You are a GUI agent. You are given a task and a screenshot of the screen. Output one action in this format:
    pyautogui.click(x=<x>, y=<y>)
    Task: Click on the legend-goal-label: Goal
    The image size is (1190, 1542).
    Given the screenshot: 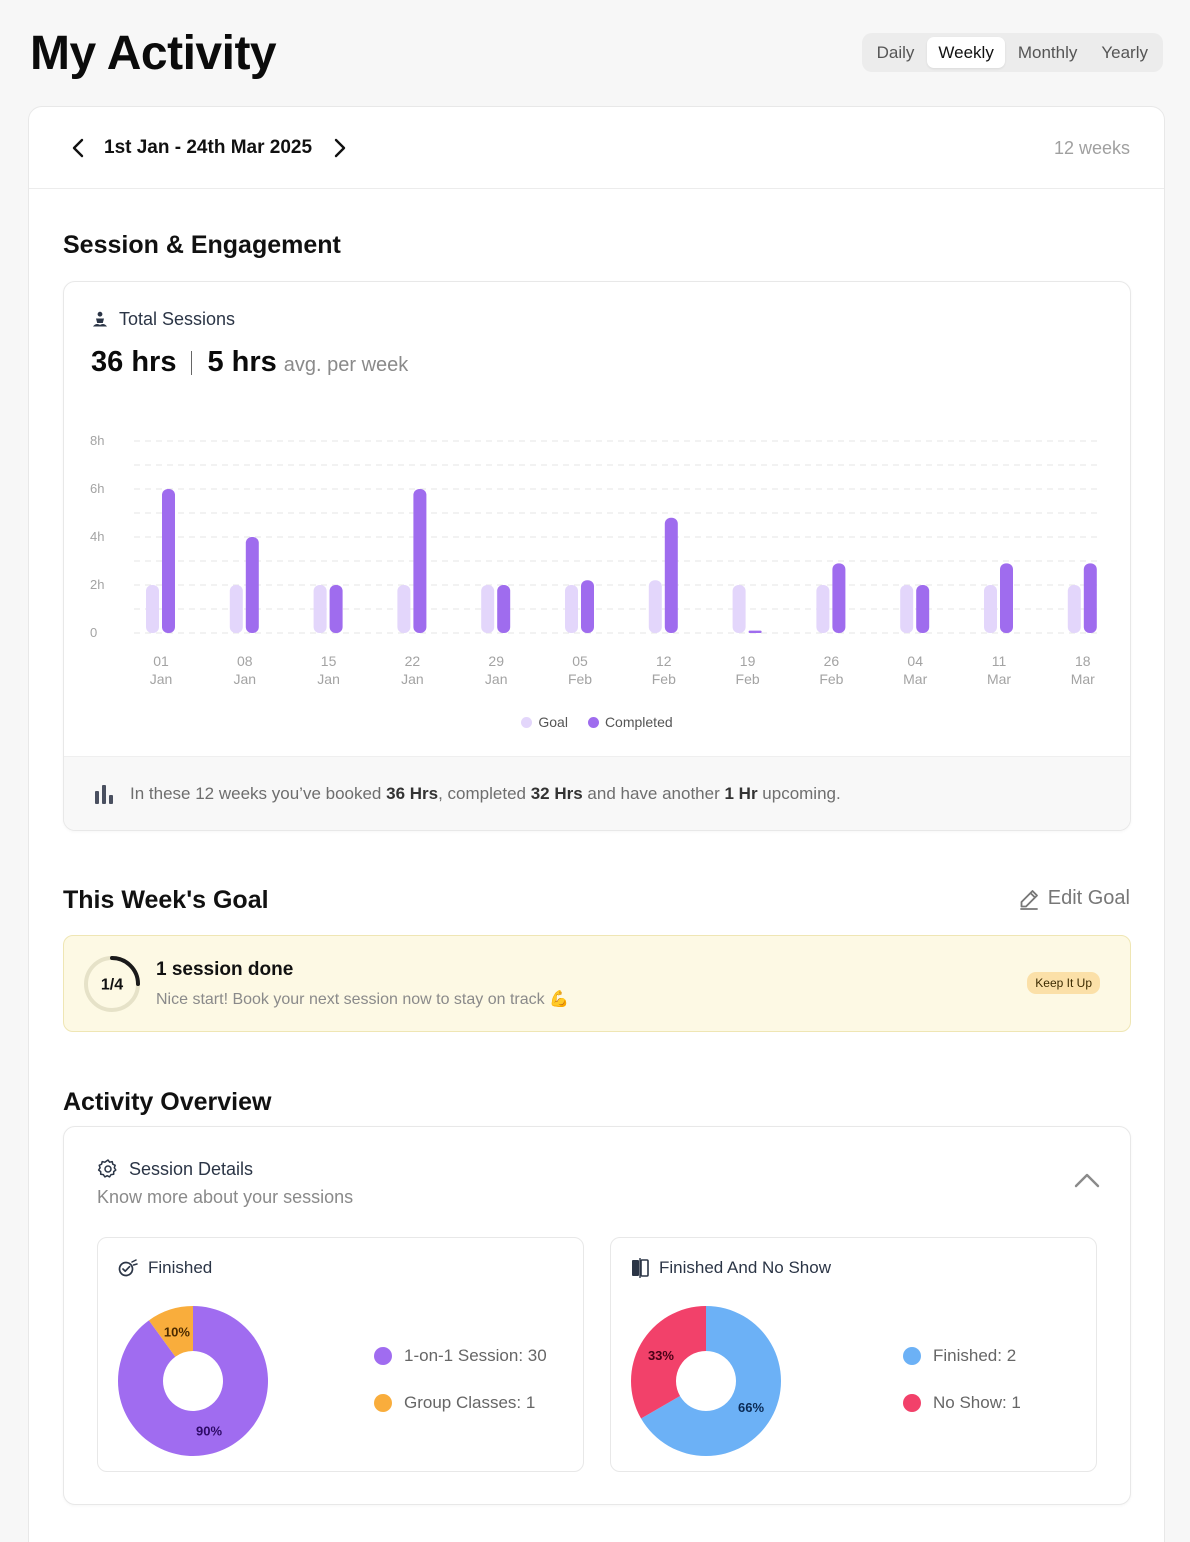 What is the action you would take?
    pyautogui.click(x=553, y=722)
    